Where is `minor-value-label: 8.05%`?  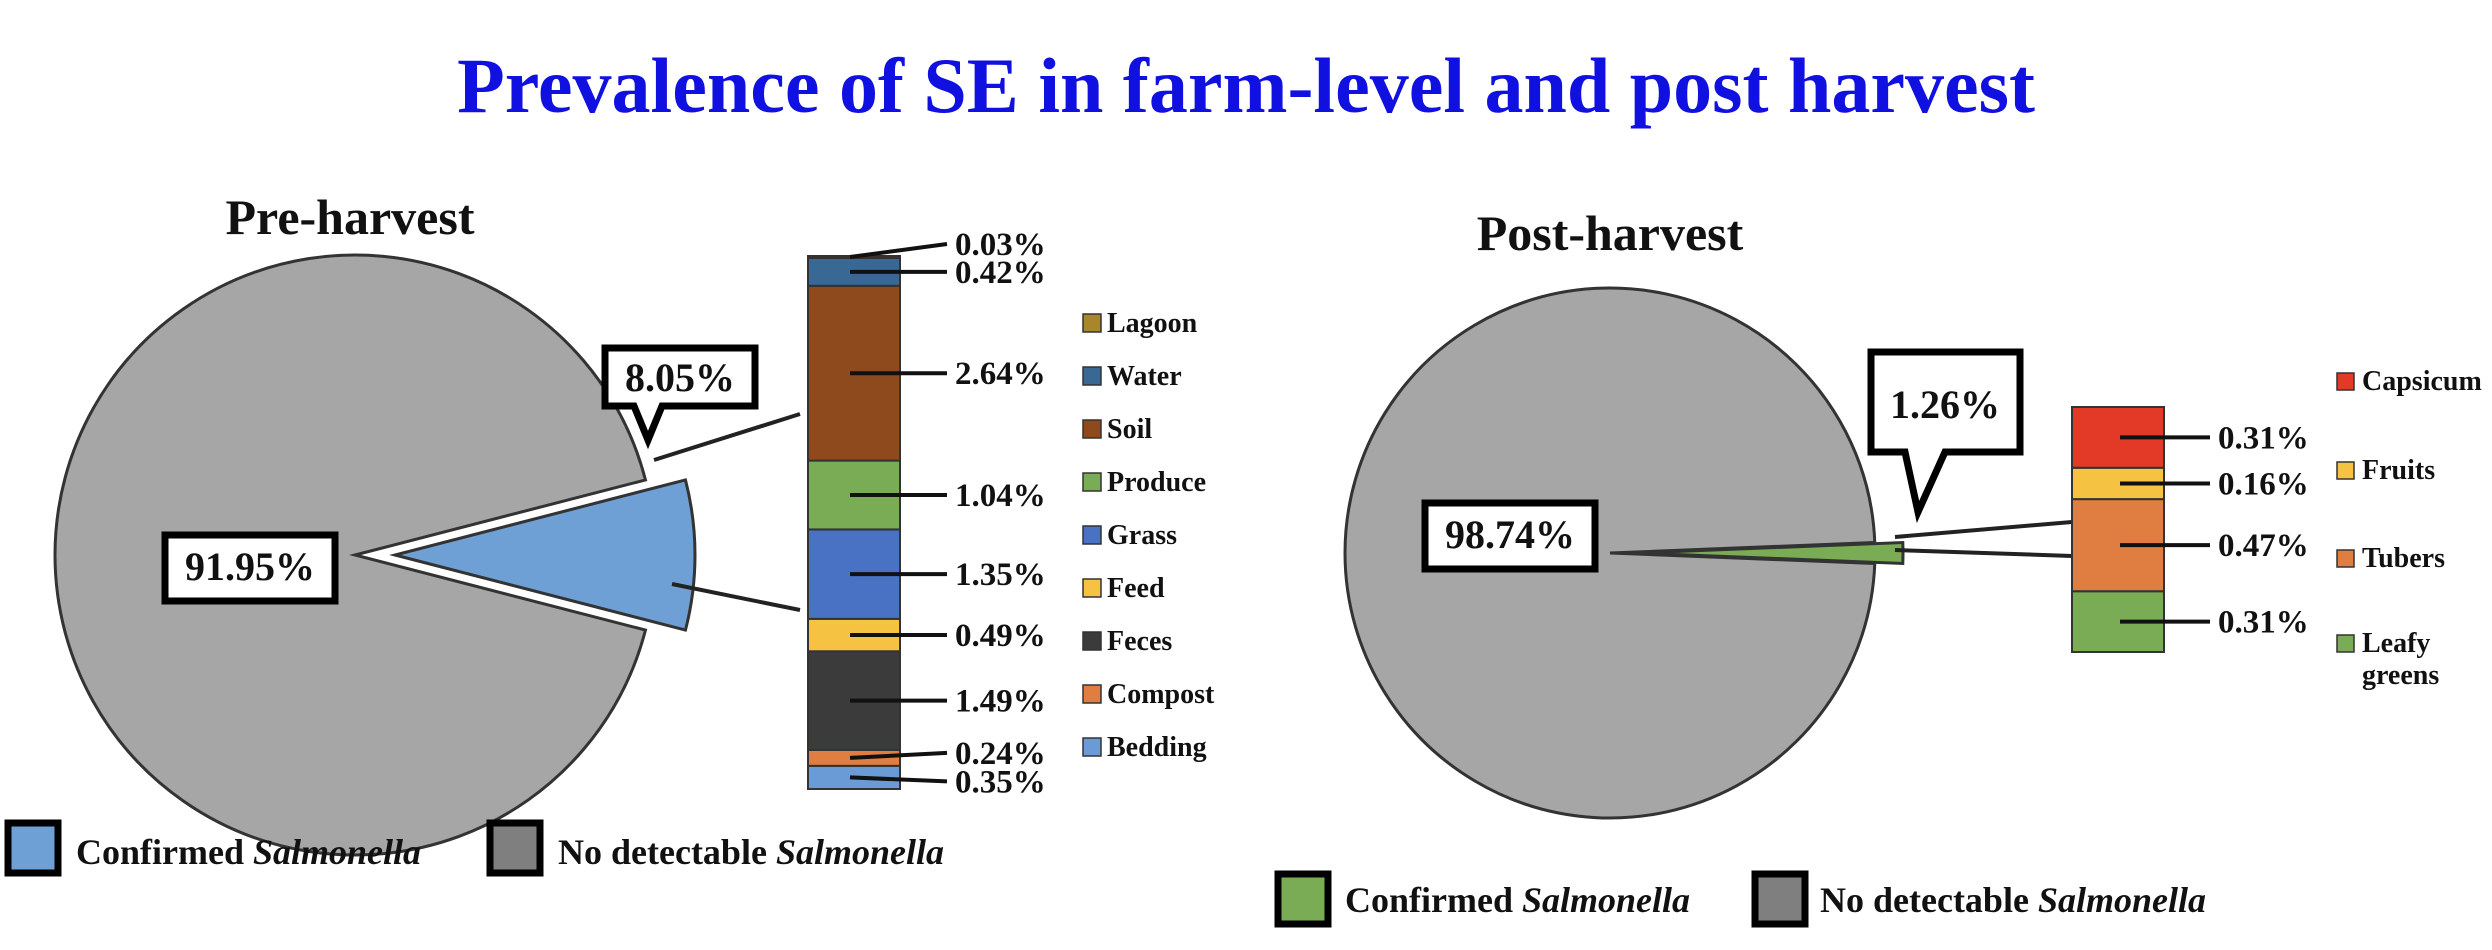 minor-value-label: 8.05% is located at coordinates (680, 377).